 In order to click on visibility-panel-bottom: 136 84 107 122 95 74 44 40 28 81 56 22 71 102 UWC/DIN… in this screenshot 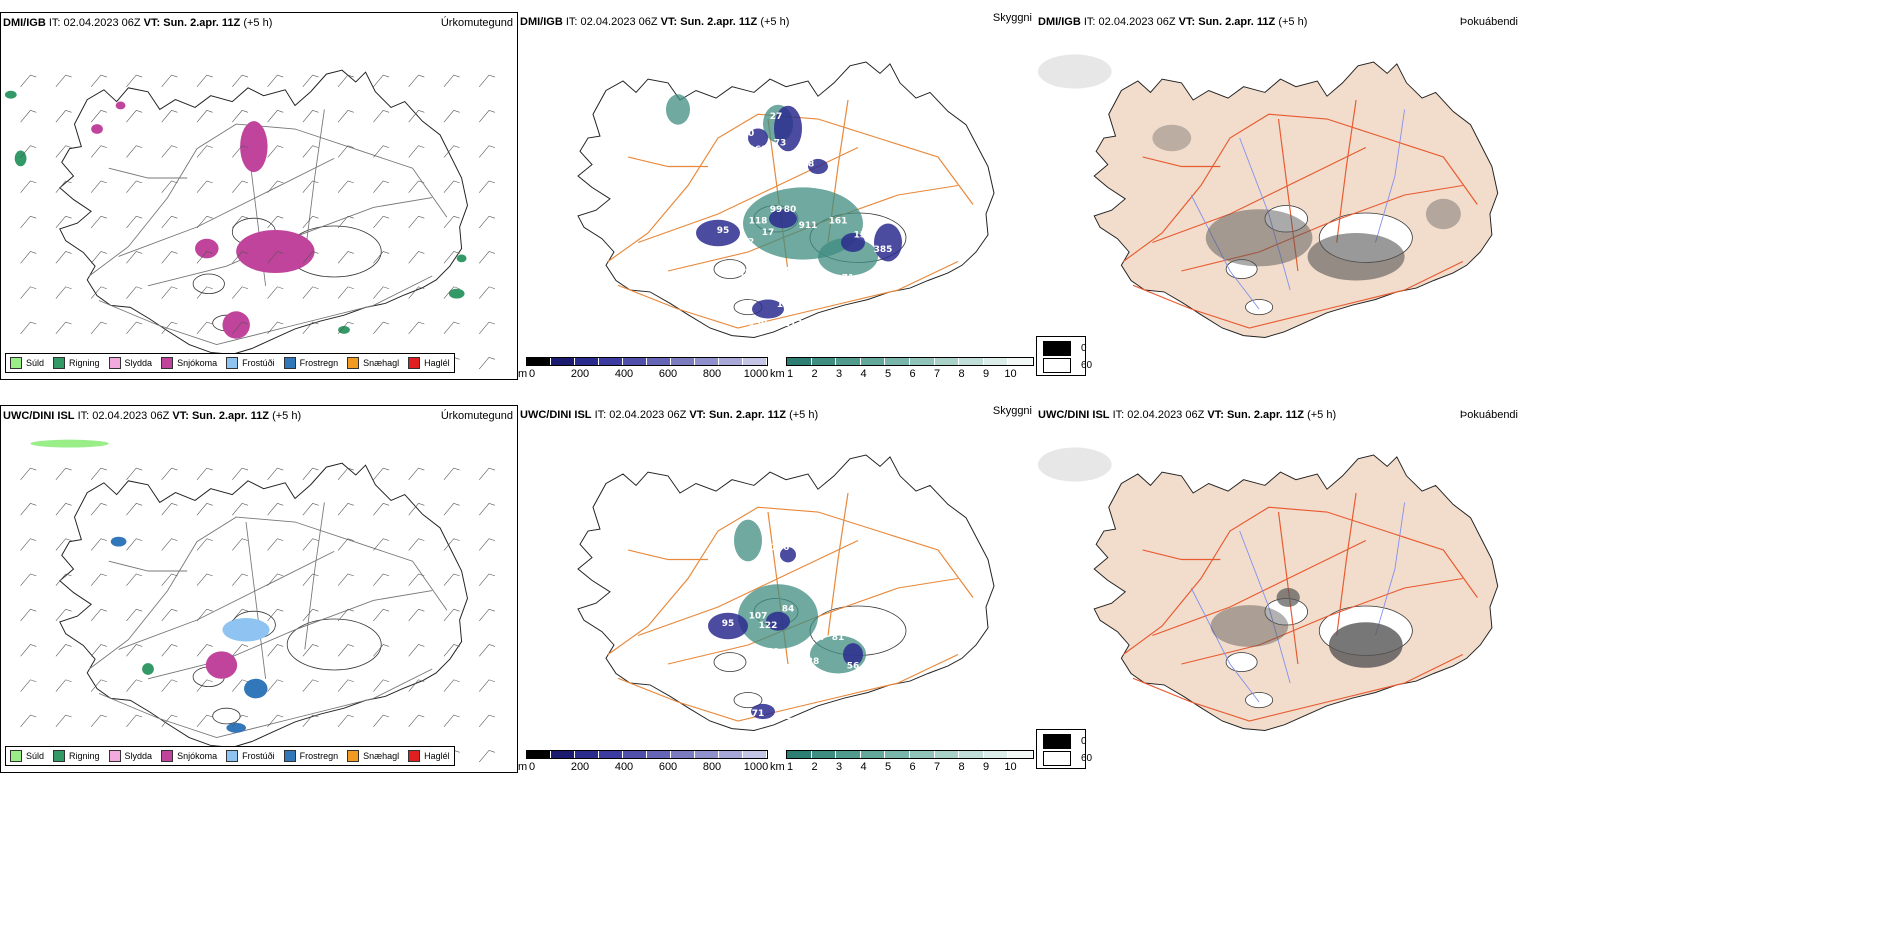, I will do `click(777, 589)`.